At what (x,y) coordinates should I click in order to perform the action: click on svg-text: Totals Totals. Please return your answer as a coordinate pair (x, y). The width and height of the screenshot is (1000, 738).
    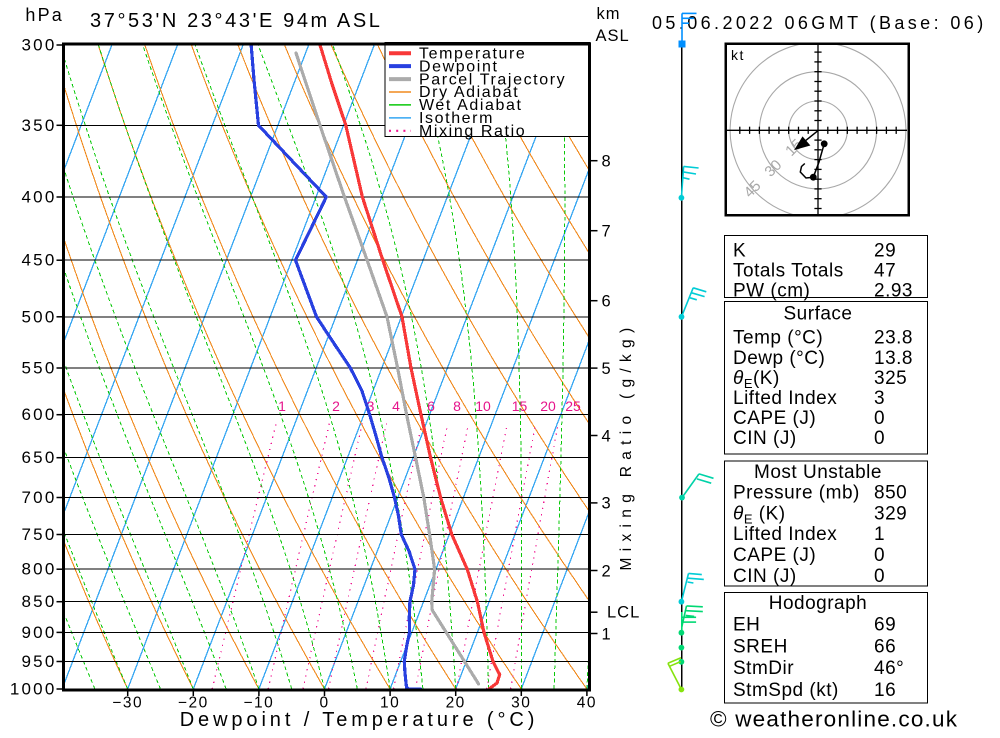
    Looking at the image, I should click on (788, 271).